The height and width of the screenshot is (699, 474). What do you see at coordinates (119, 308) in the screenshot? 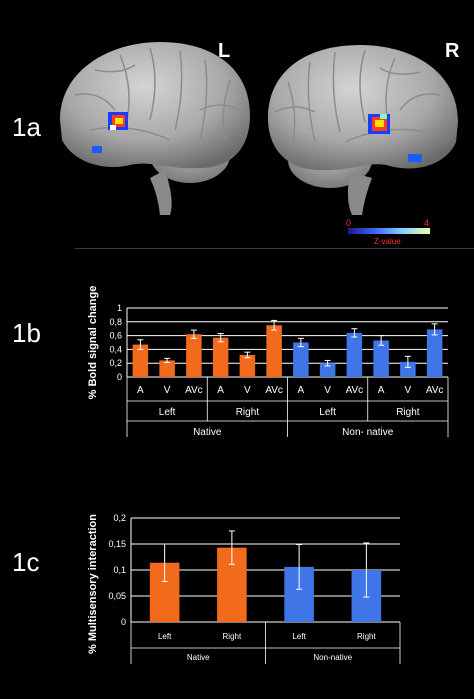
I see `y-tick-label: 1` at bounding box center [119, 308].